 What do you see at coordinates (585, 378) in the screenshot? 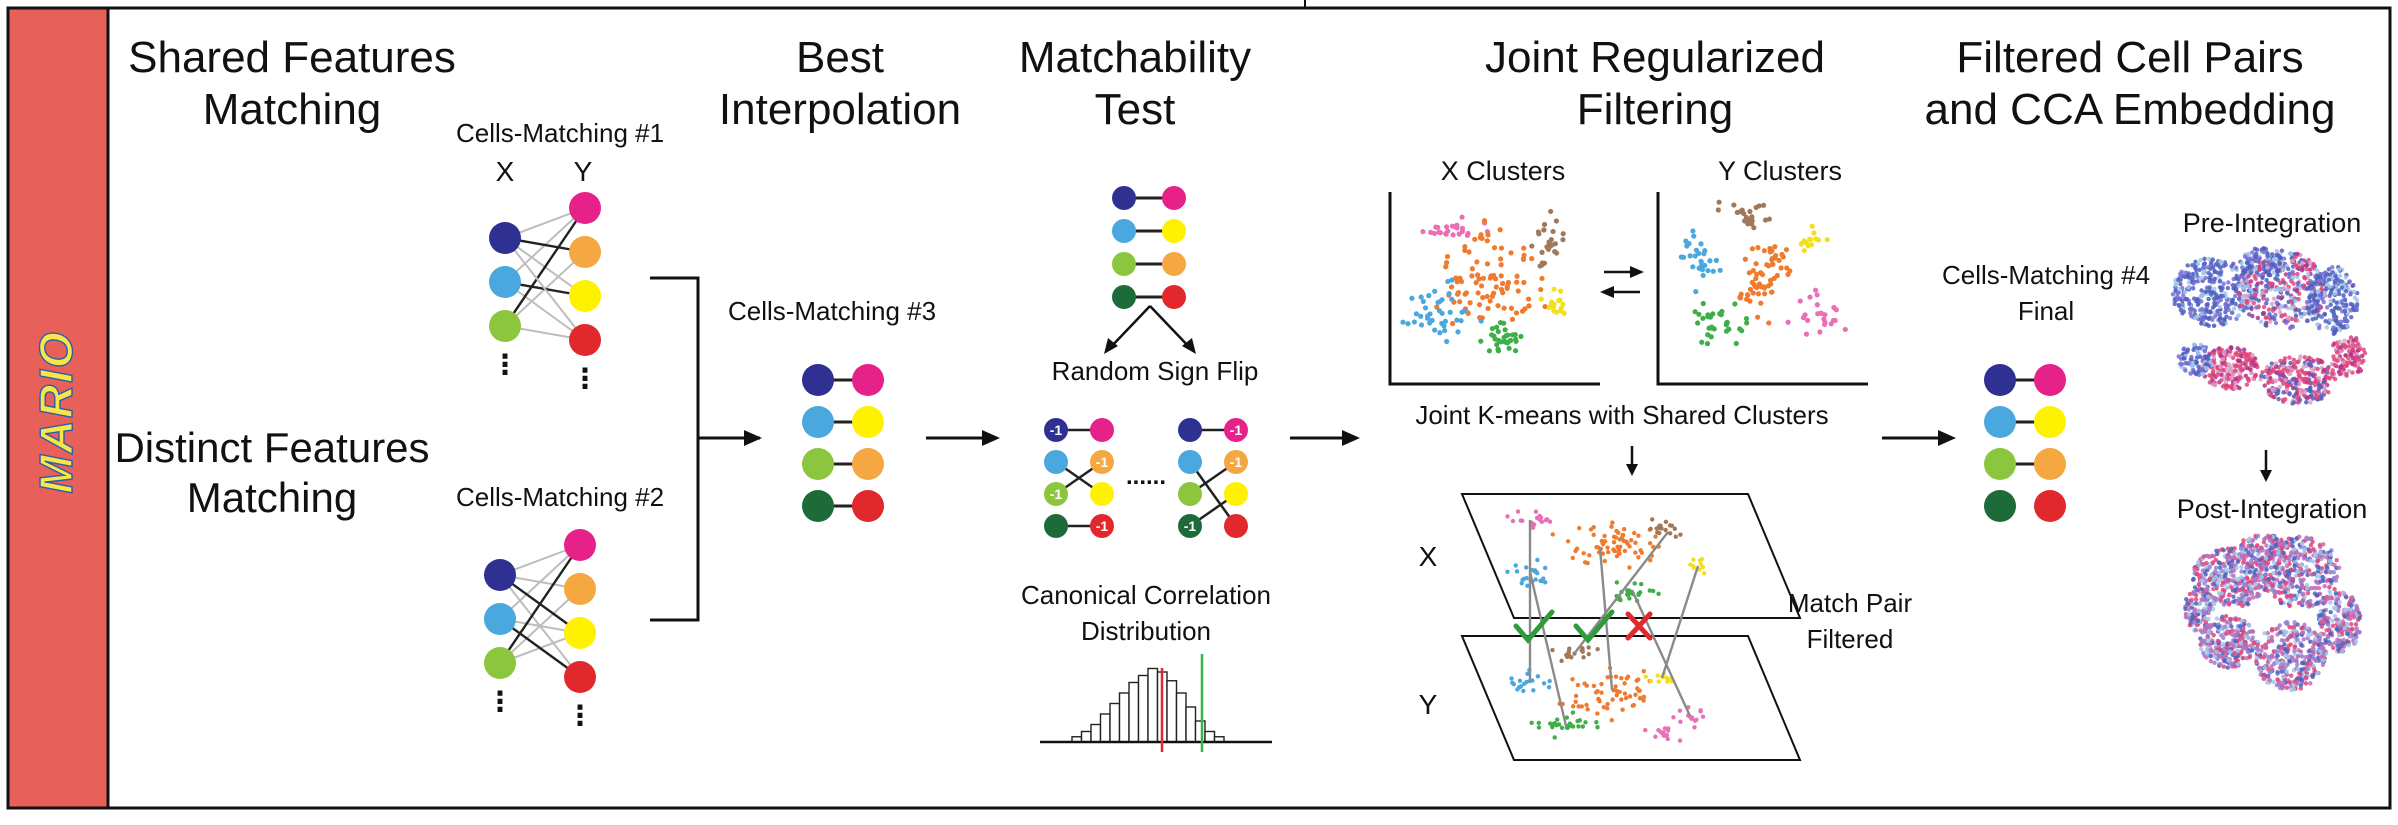
I see `vertical-ellipsis: ⋮` at bounding box center [585, 378].